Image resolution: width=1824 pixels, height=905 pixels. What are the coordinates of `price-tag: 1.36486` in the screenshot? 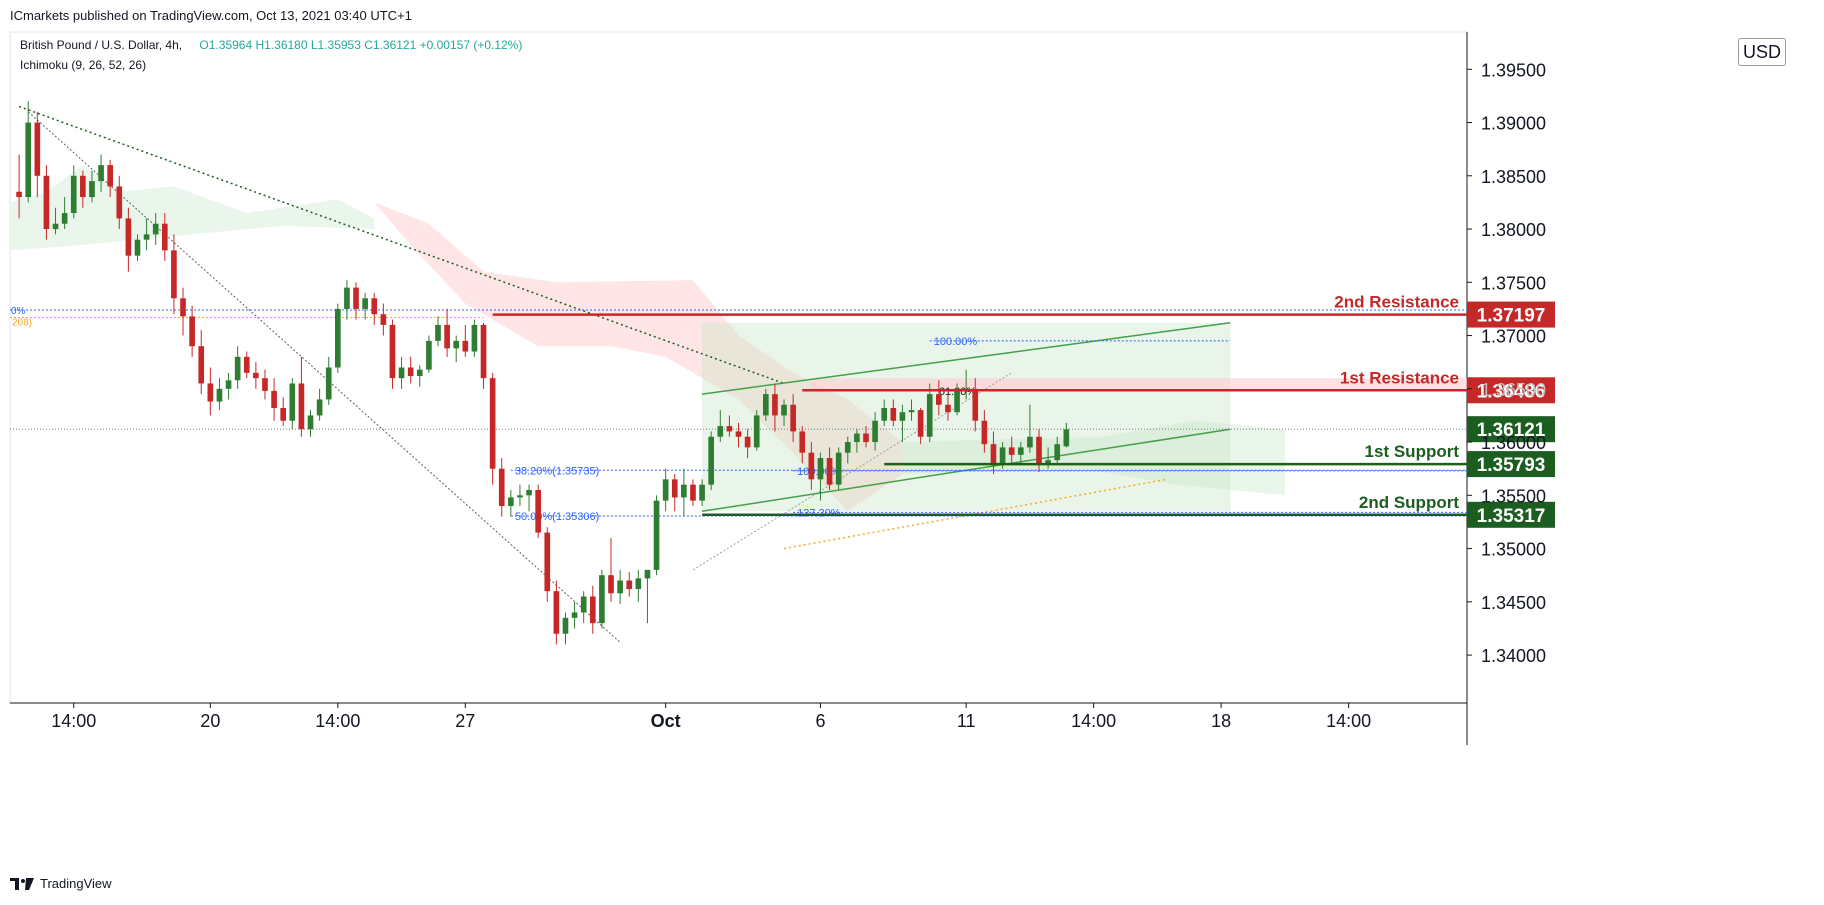 It's located at (1511, 390).